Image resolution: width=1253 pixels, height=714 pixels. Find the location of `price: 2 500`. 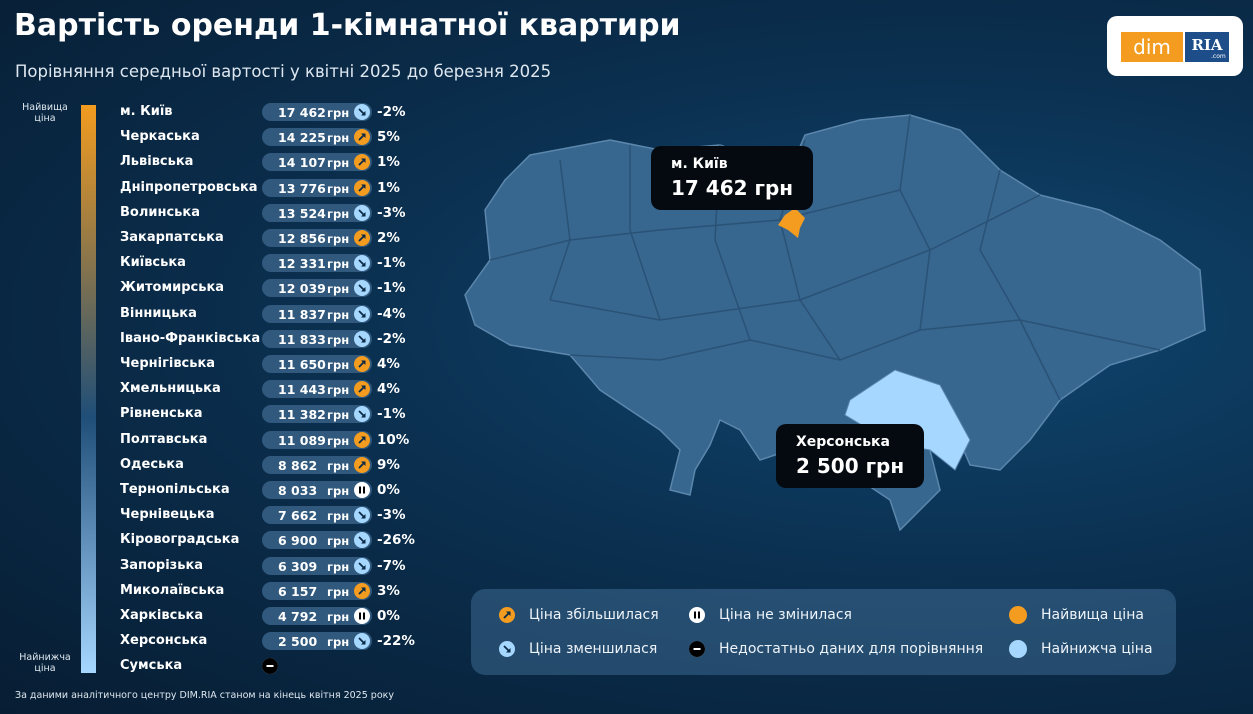

price: 2 500 is located at coordinates (298, 642).